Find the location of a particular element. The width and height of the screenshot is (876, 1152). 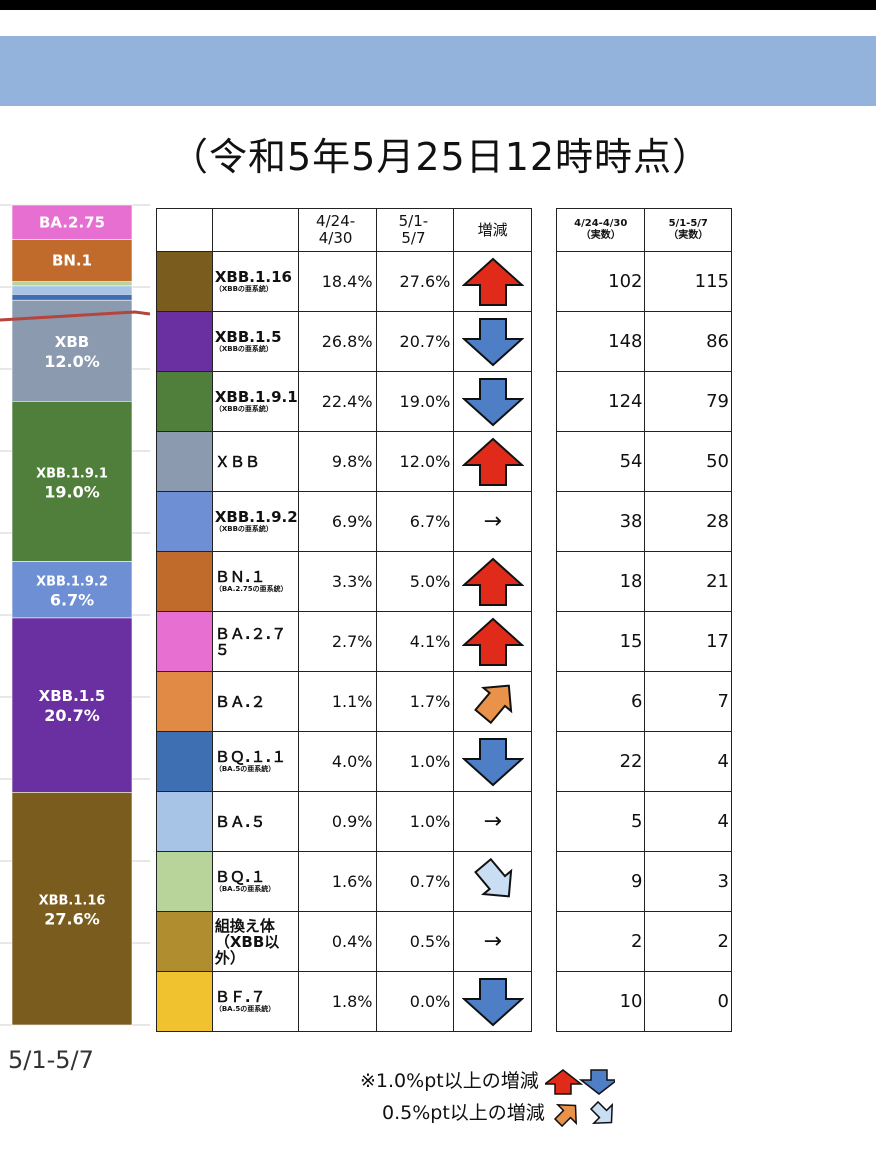

variant-name: XBB.1.9.2 （XBBの亜系統） is located at coordinates (255, 521).